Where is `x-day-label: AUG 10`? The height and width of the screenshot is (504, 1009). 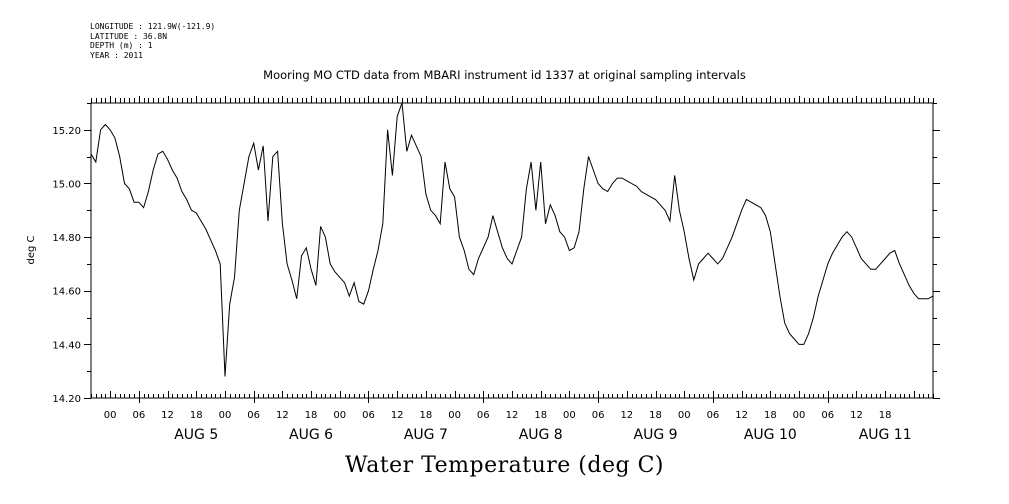 x-day-label: AUG 10 is located at coordinates (770, 435).